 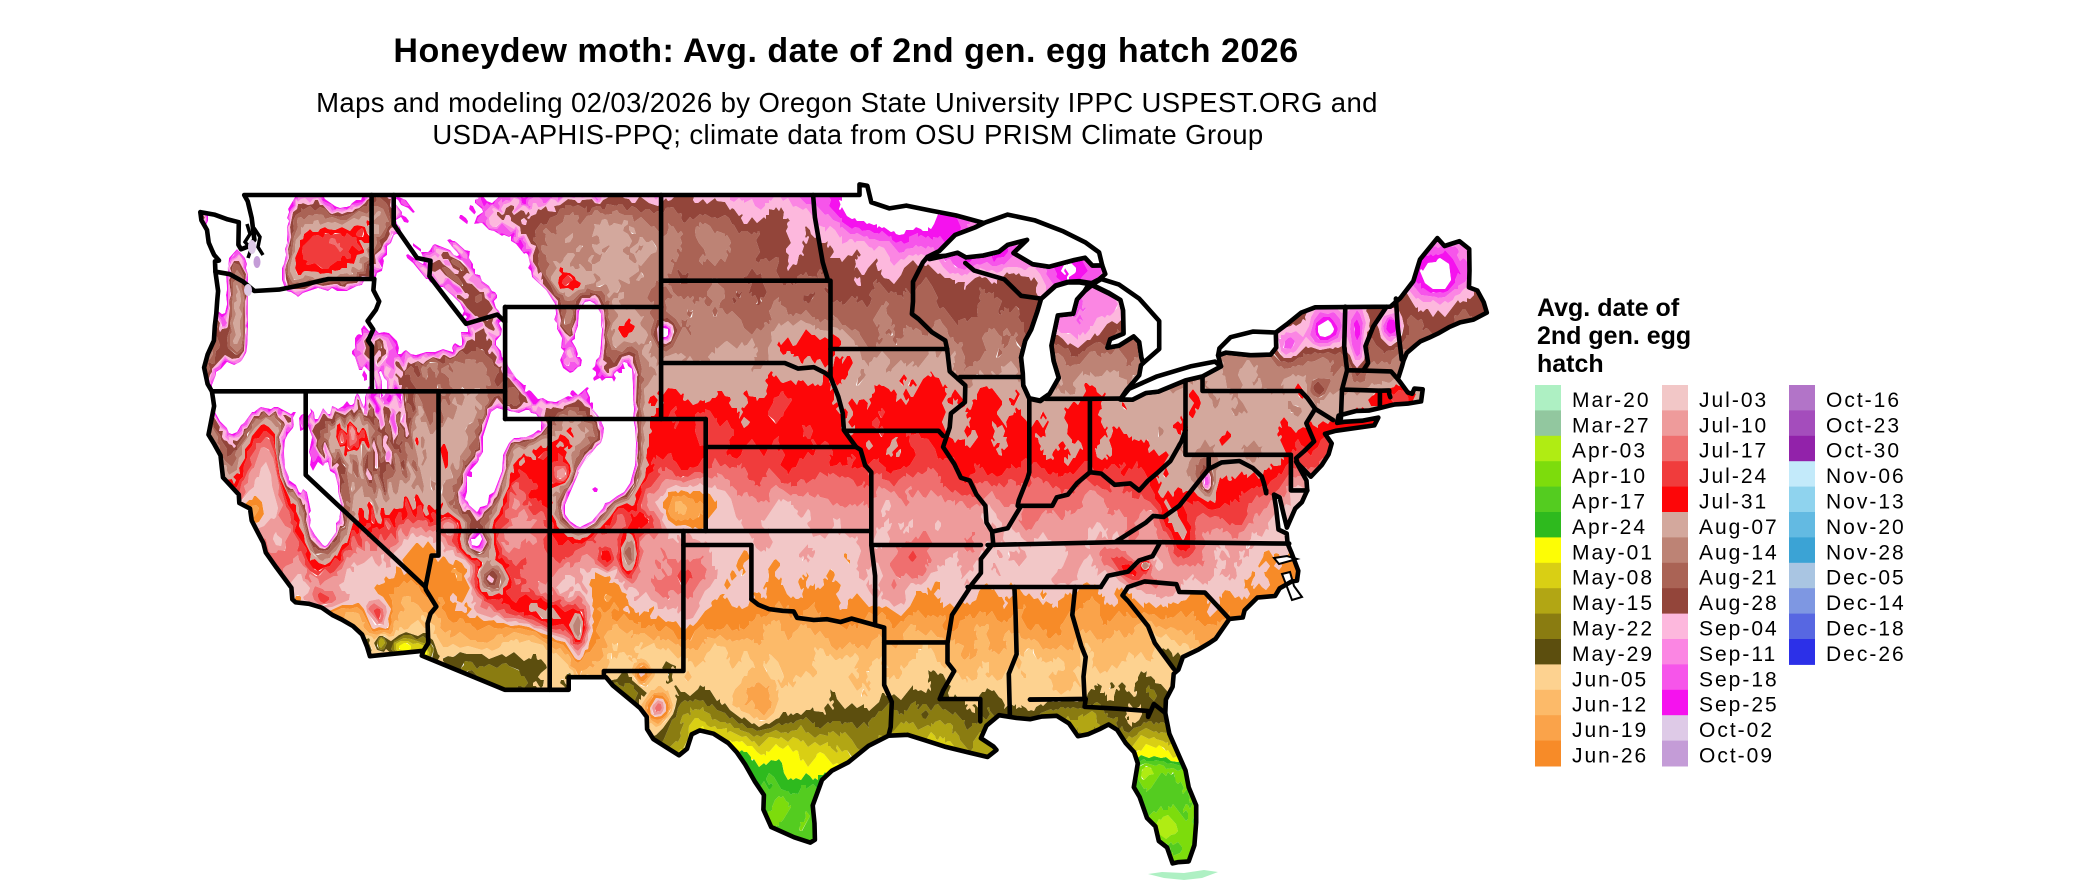 What do you see at coordinates (1609, 527) in the screenshot?
I see `svg-text: Apr-24` at bounding box center [1609, 527].